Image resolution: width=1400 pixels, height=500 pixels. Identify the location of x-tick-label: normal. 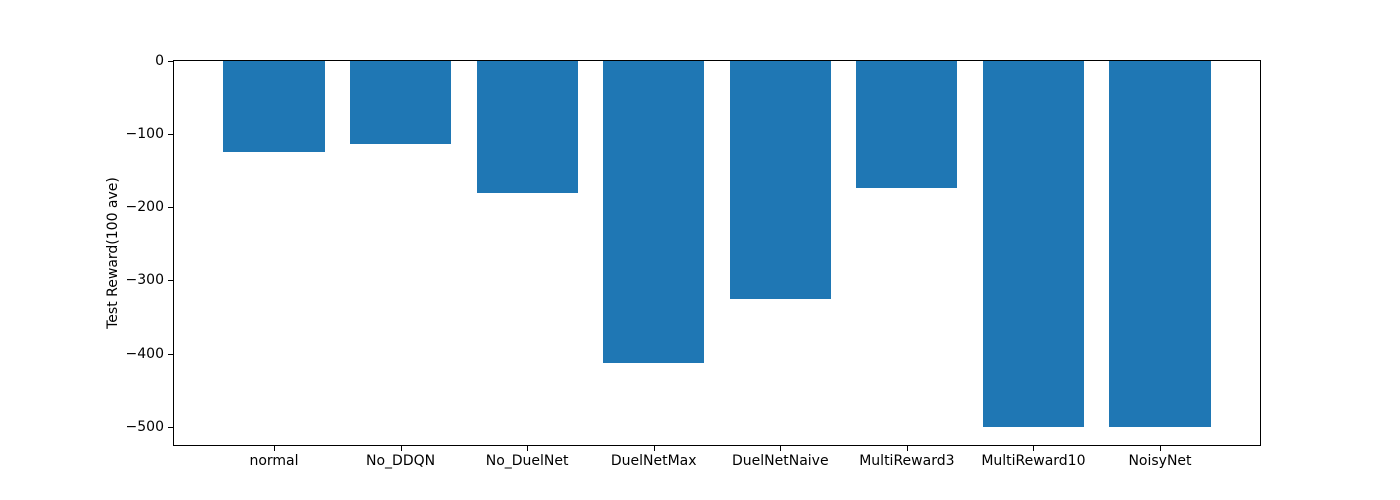
(274, 461).